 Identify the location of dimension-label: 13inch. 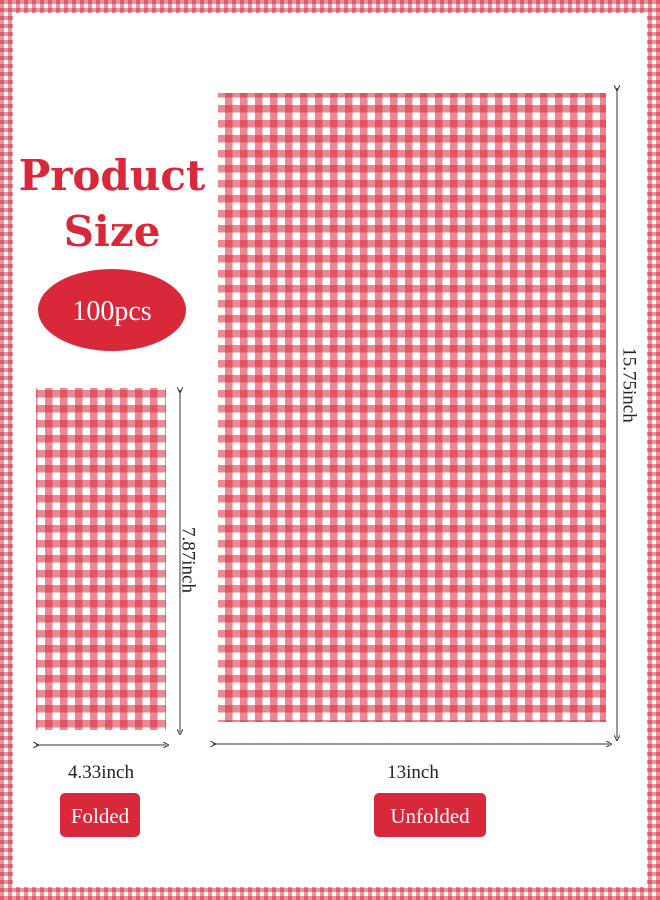
(413, 772).